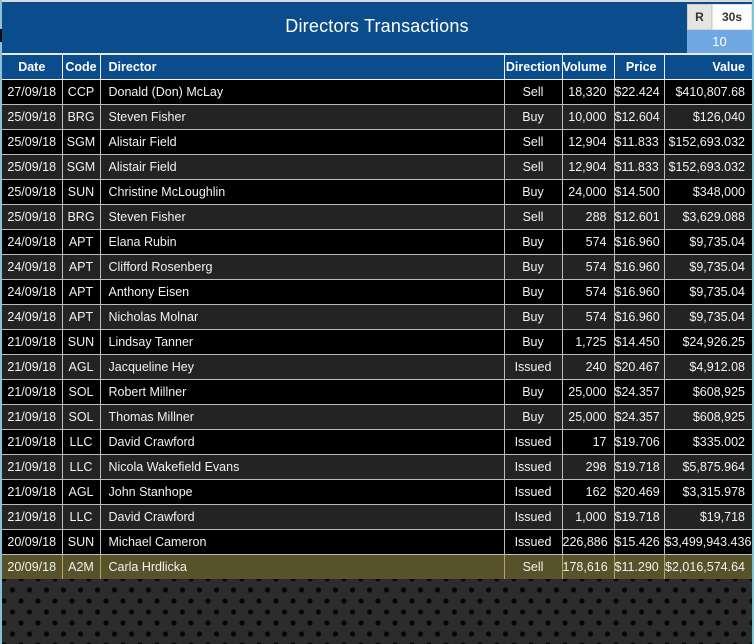 The image size is (754, 644). I want to click on cell-price: $12.604, so click(639, 116).